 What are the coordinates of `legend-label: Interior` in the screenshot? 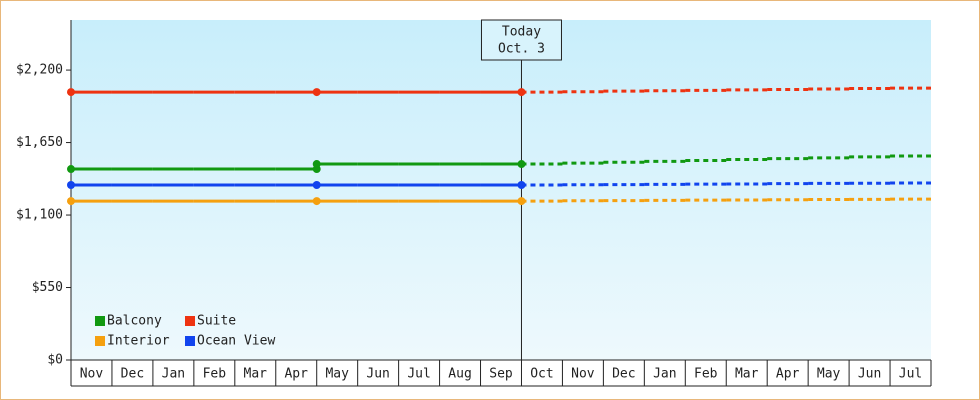 It's located at (138, 341).